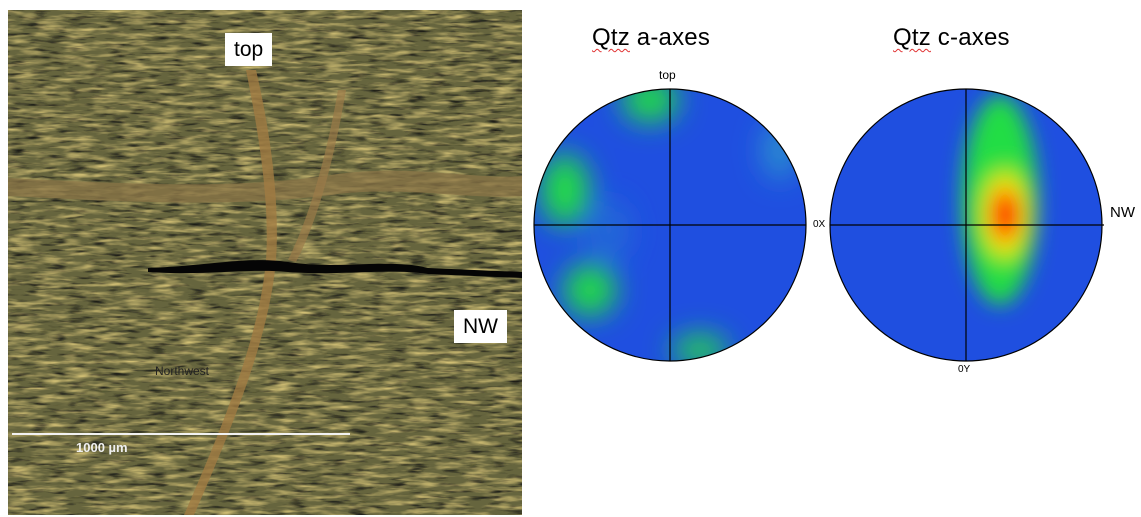 This screenshot has height=517, width=1141. I want to click on nw-direction-label: NW, so click(480, 326).